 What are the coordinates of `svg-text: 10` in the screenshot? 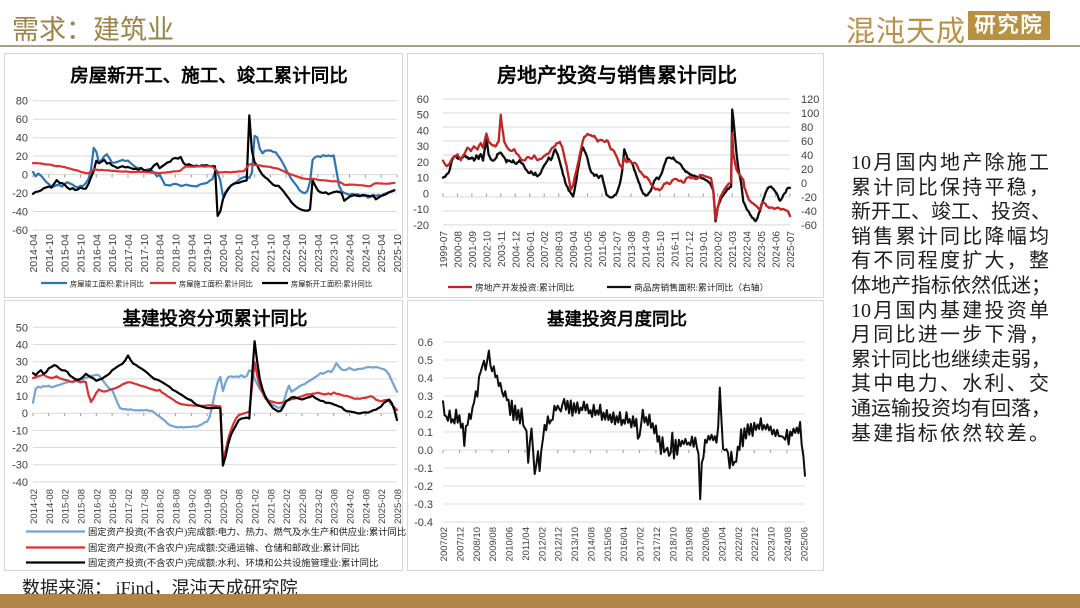 It's located at (22, 397).